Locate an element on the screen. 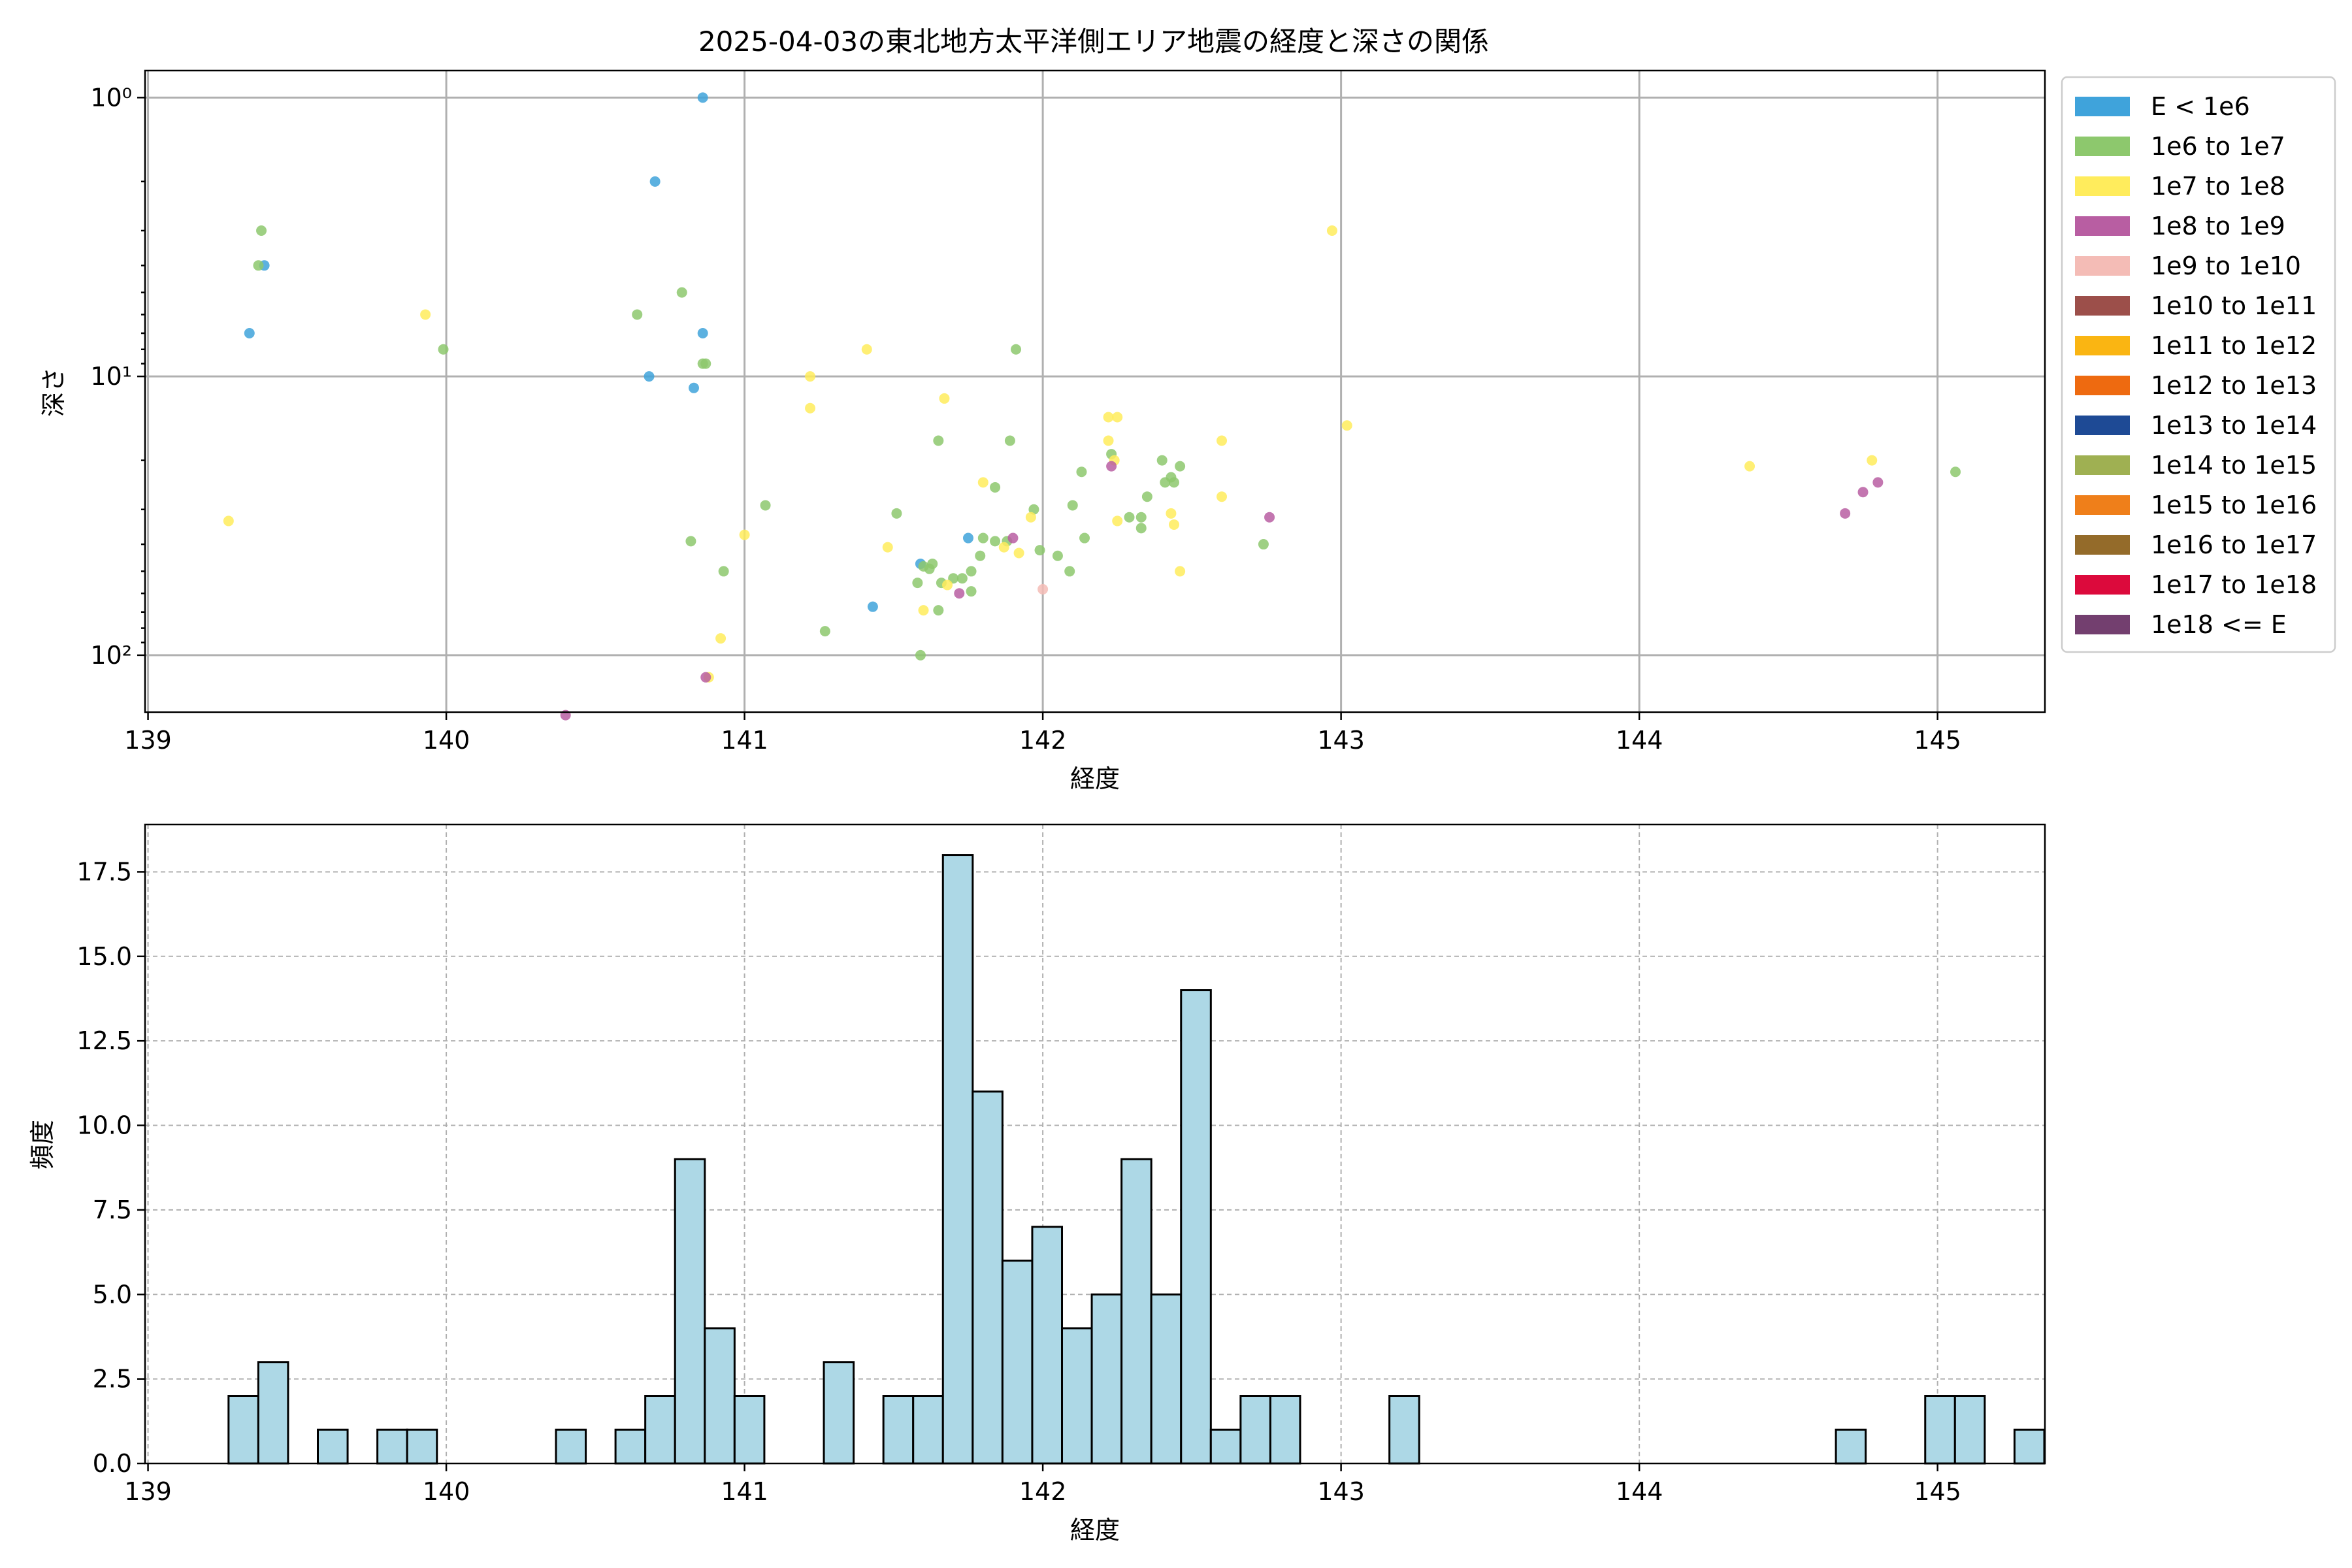 The height and width of the screenshot is (1568, 2352). histogram-x-tick-label: 141 is located at coordinates (744, 1491).